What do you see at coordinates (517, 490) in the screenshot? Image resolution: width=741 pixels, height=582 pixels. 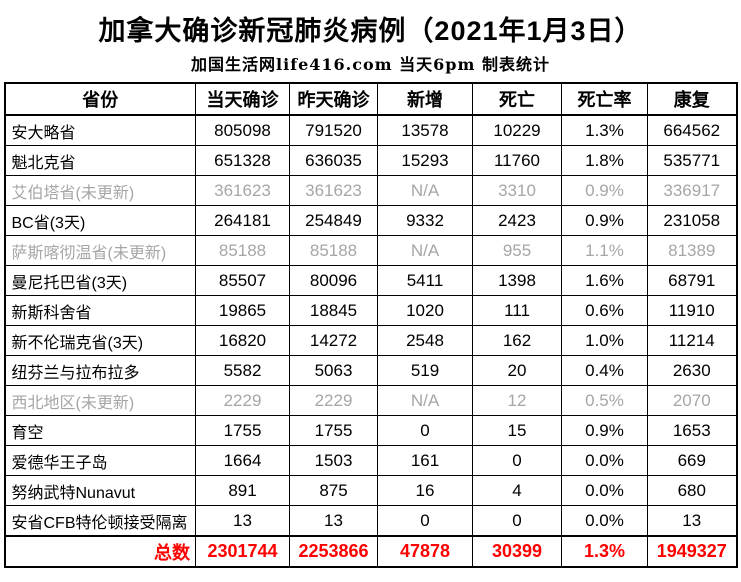 I see `deaths-cell: 4` at bounding box center [517, 490].